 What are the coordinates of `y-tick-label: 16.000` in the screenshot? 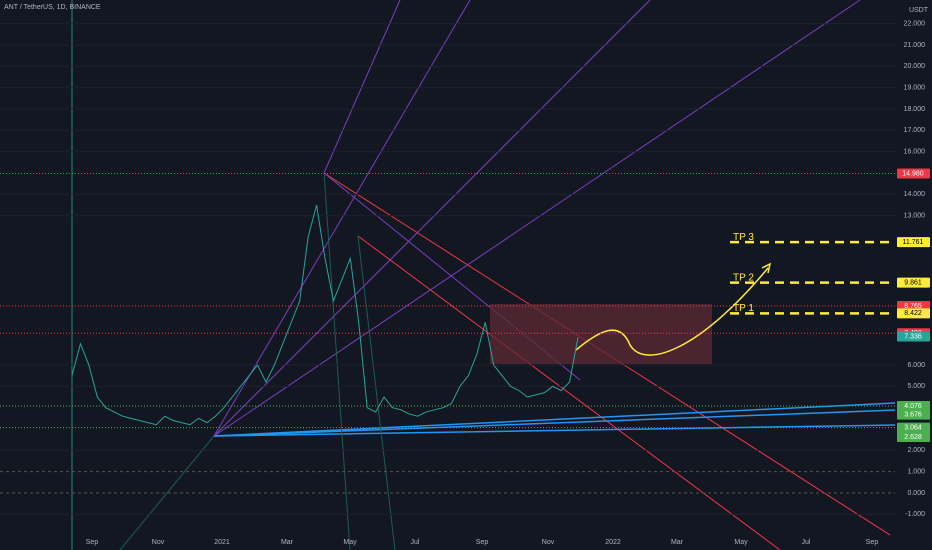 It's located at (915, 152).